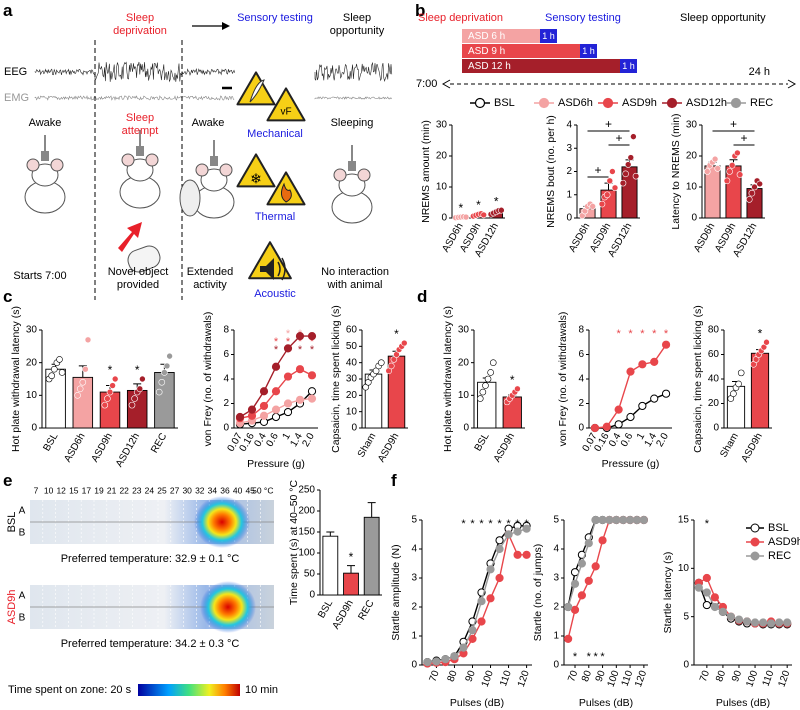 The height and width of the screenshot is (710, 800). Describe the element at coordinates (140, 124) in the screenshot. I see `state-label: Sleep attempt` at that location.